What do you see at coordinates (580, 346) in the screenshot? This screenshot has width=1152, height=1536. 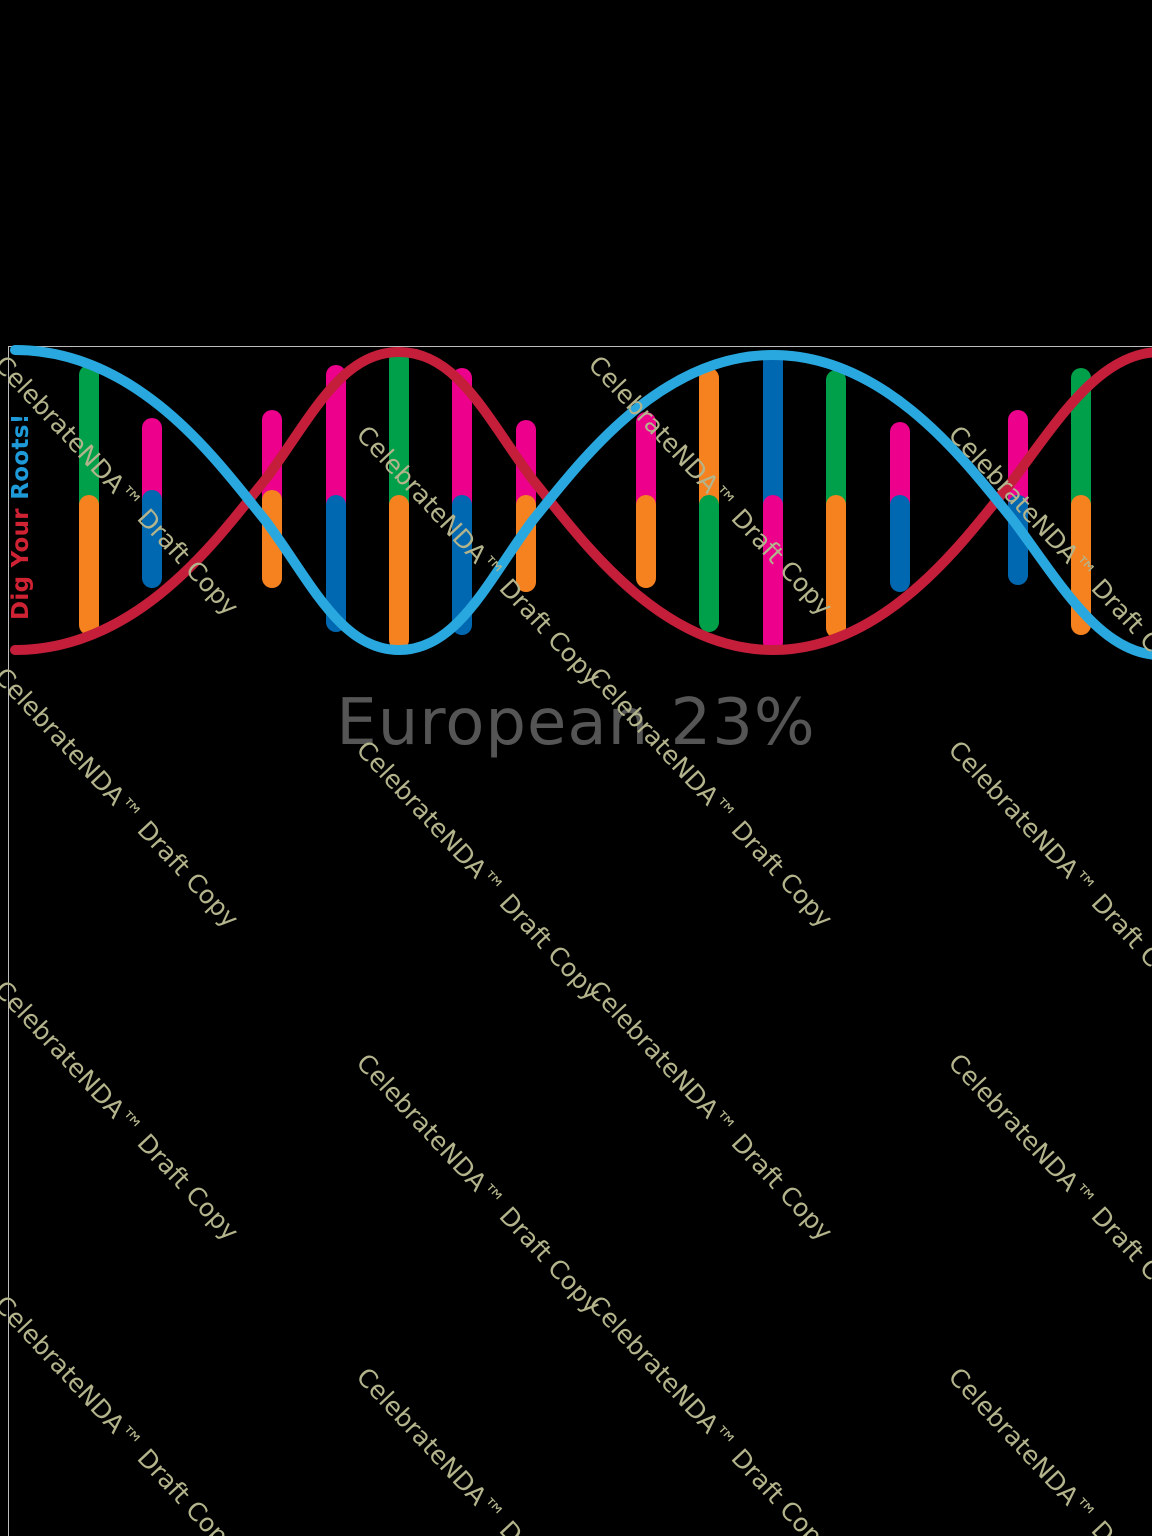 I see `frame-border-top` at bounding box center [580, 346].